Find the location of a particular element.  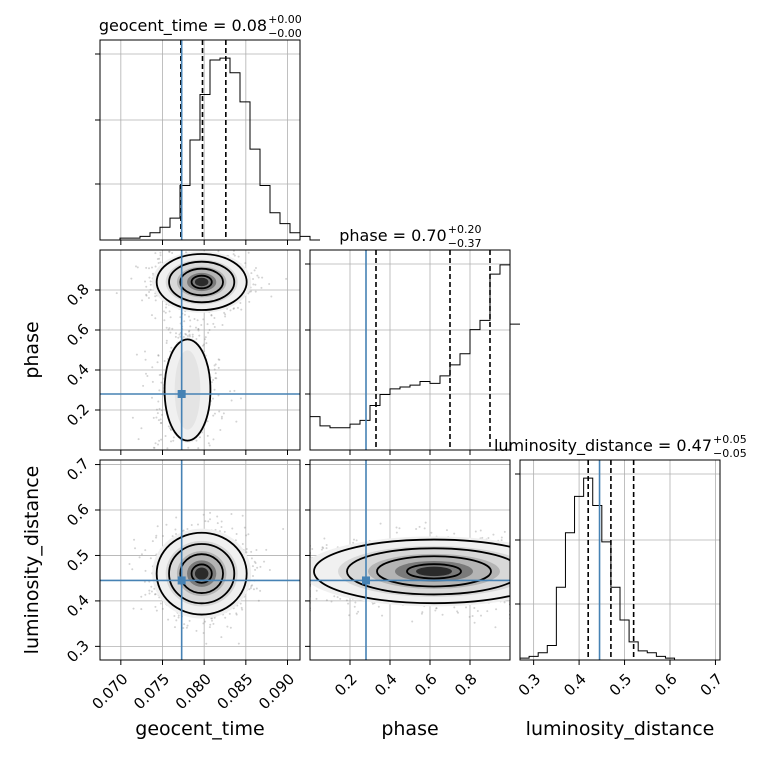

joint-geocent_time-luminosity_distance-density is located at coordinates (206, 578).